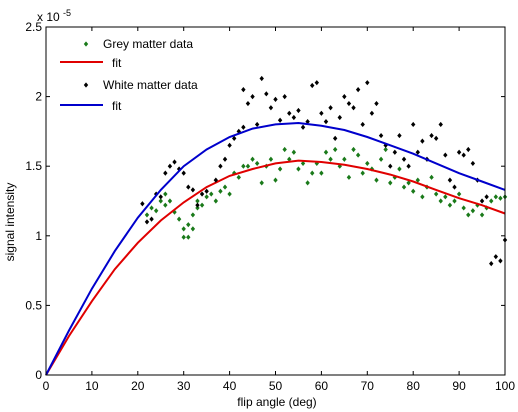 The height and width of the screenshot is (412, 518). Describe the element at coordinates (67, 13) in the screenshot. I see `axis-exponent-power: -5` at that location.